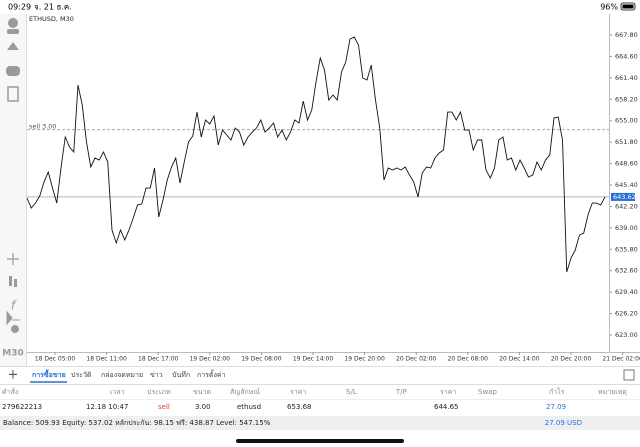 Image resolution: width=640 pixels, height=447 pixels. I want to click on x-tick-label: 20 Dec 02:00, so click(416, 359).